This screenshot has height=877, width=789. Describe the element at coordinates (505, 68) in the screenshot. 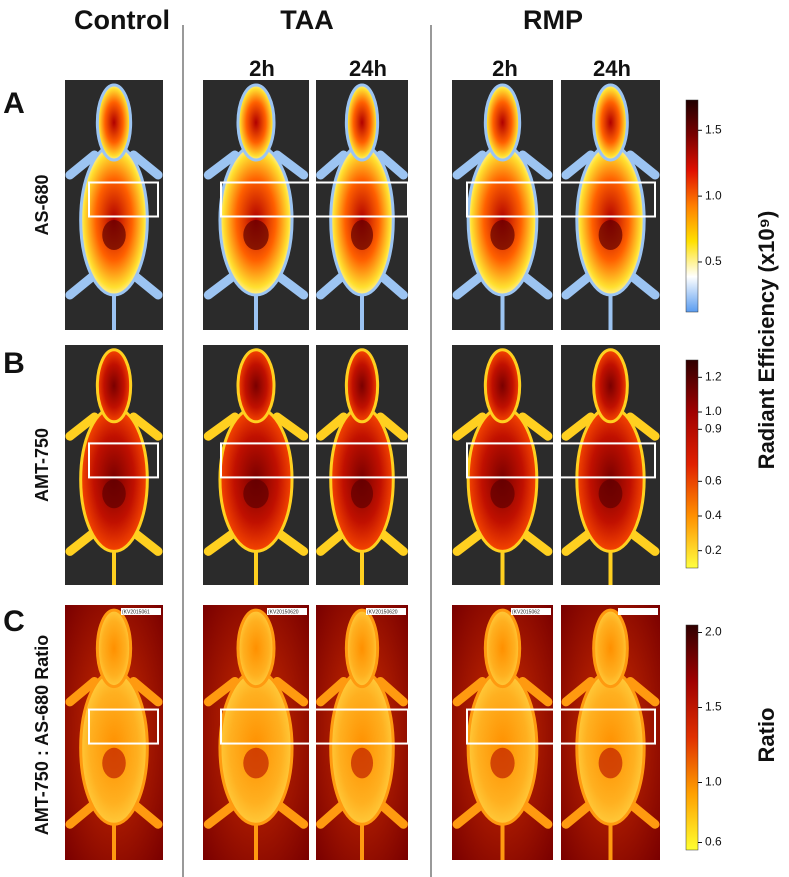

I see `timepoint: 2h` at that location.